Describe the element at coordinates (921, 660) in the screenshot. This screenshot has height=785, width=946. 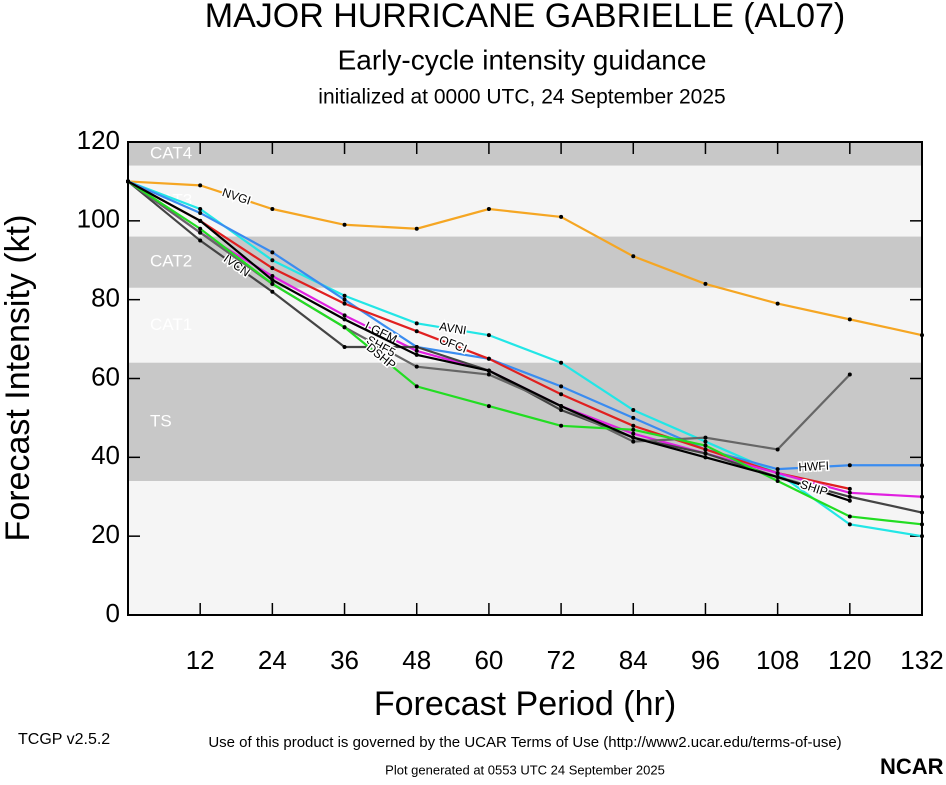
I see `x-tick-label: 132` at that location.